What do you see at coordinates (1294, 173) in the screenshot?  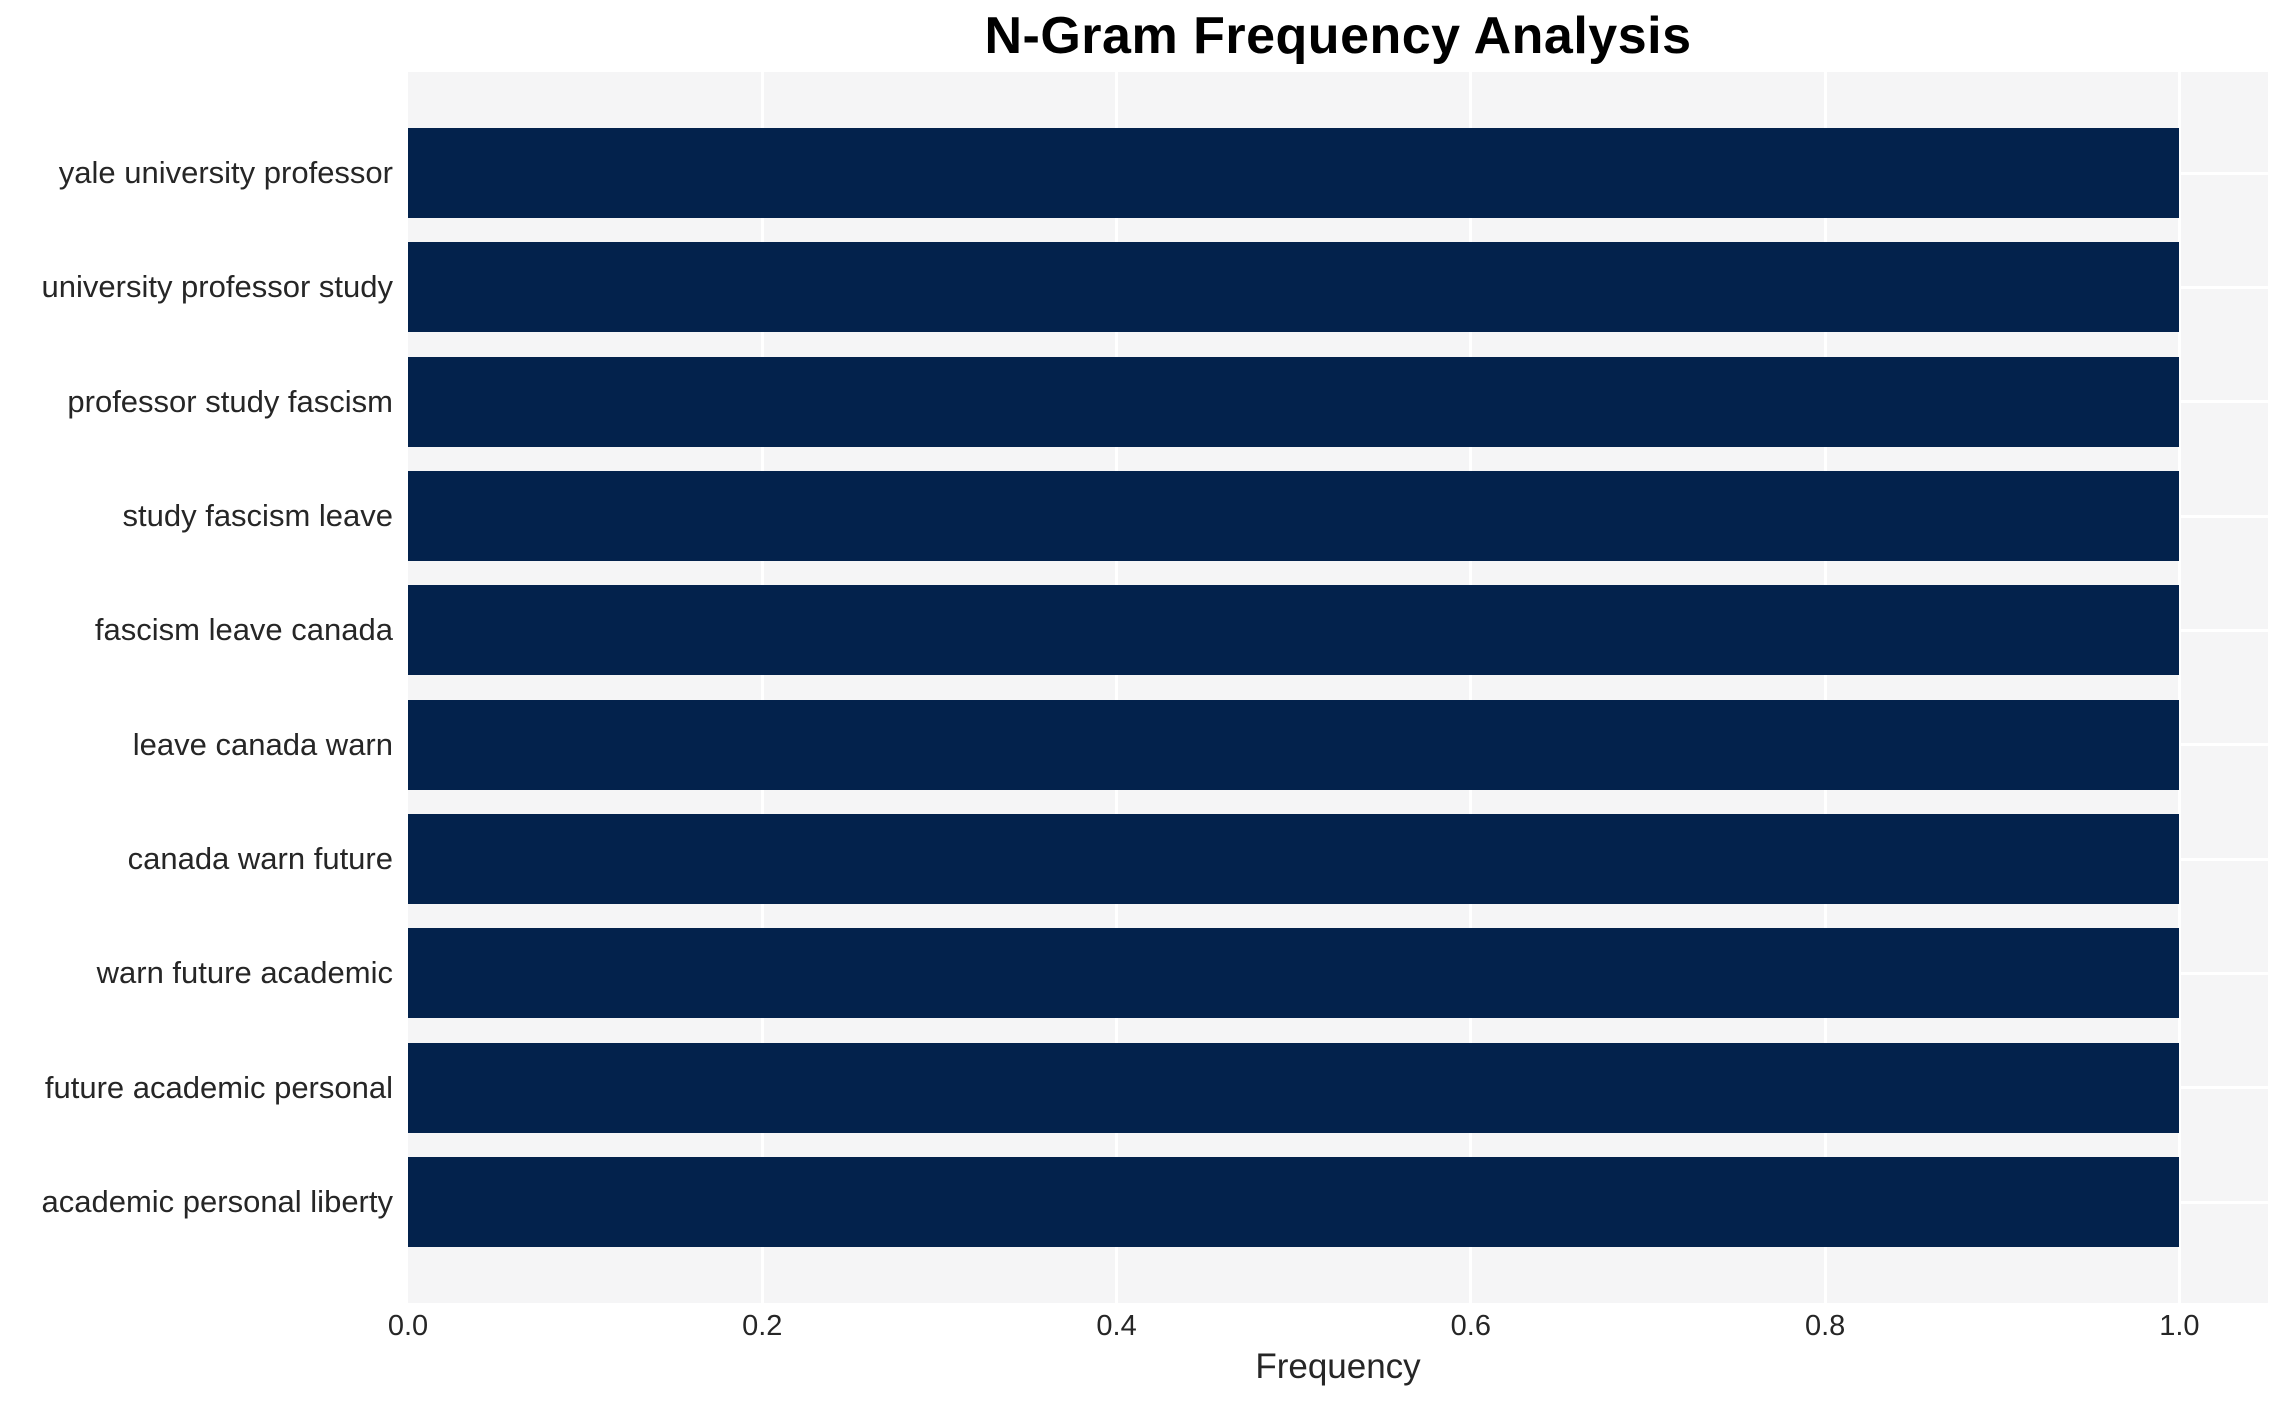 I see `bar-yale-university-professor` at bounding box center [1294, 173].